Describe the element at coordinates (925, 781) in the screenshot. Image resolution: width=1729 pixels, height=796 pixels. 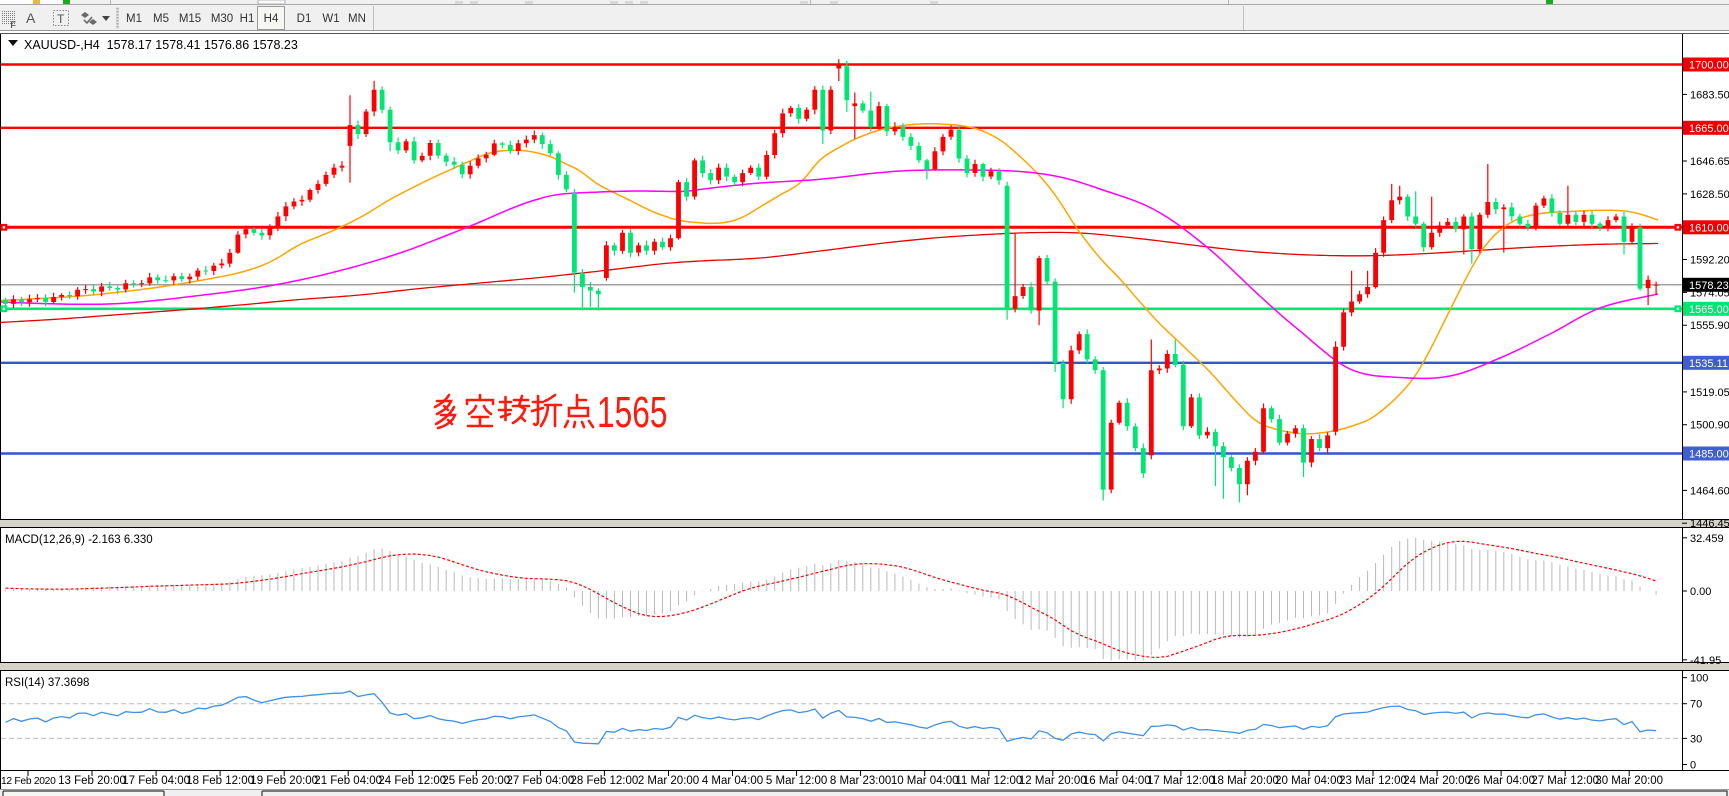
I see `svg-text: 10 Mar 04:00` at that location.